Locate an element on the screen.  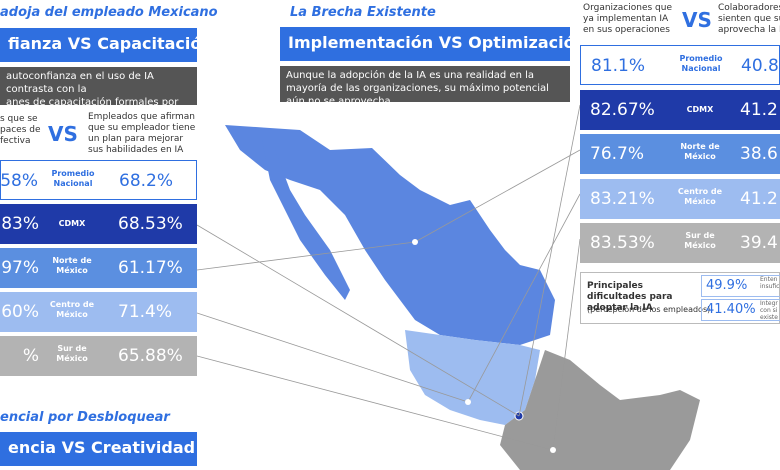
value: 68.2% is located at coordinates (146, 181).